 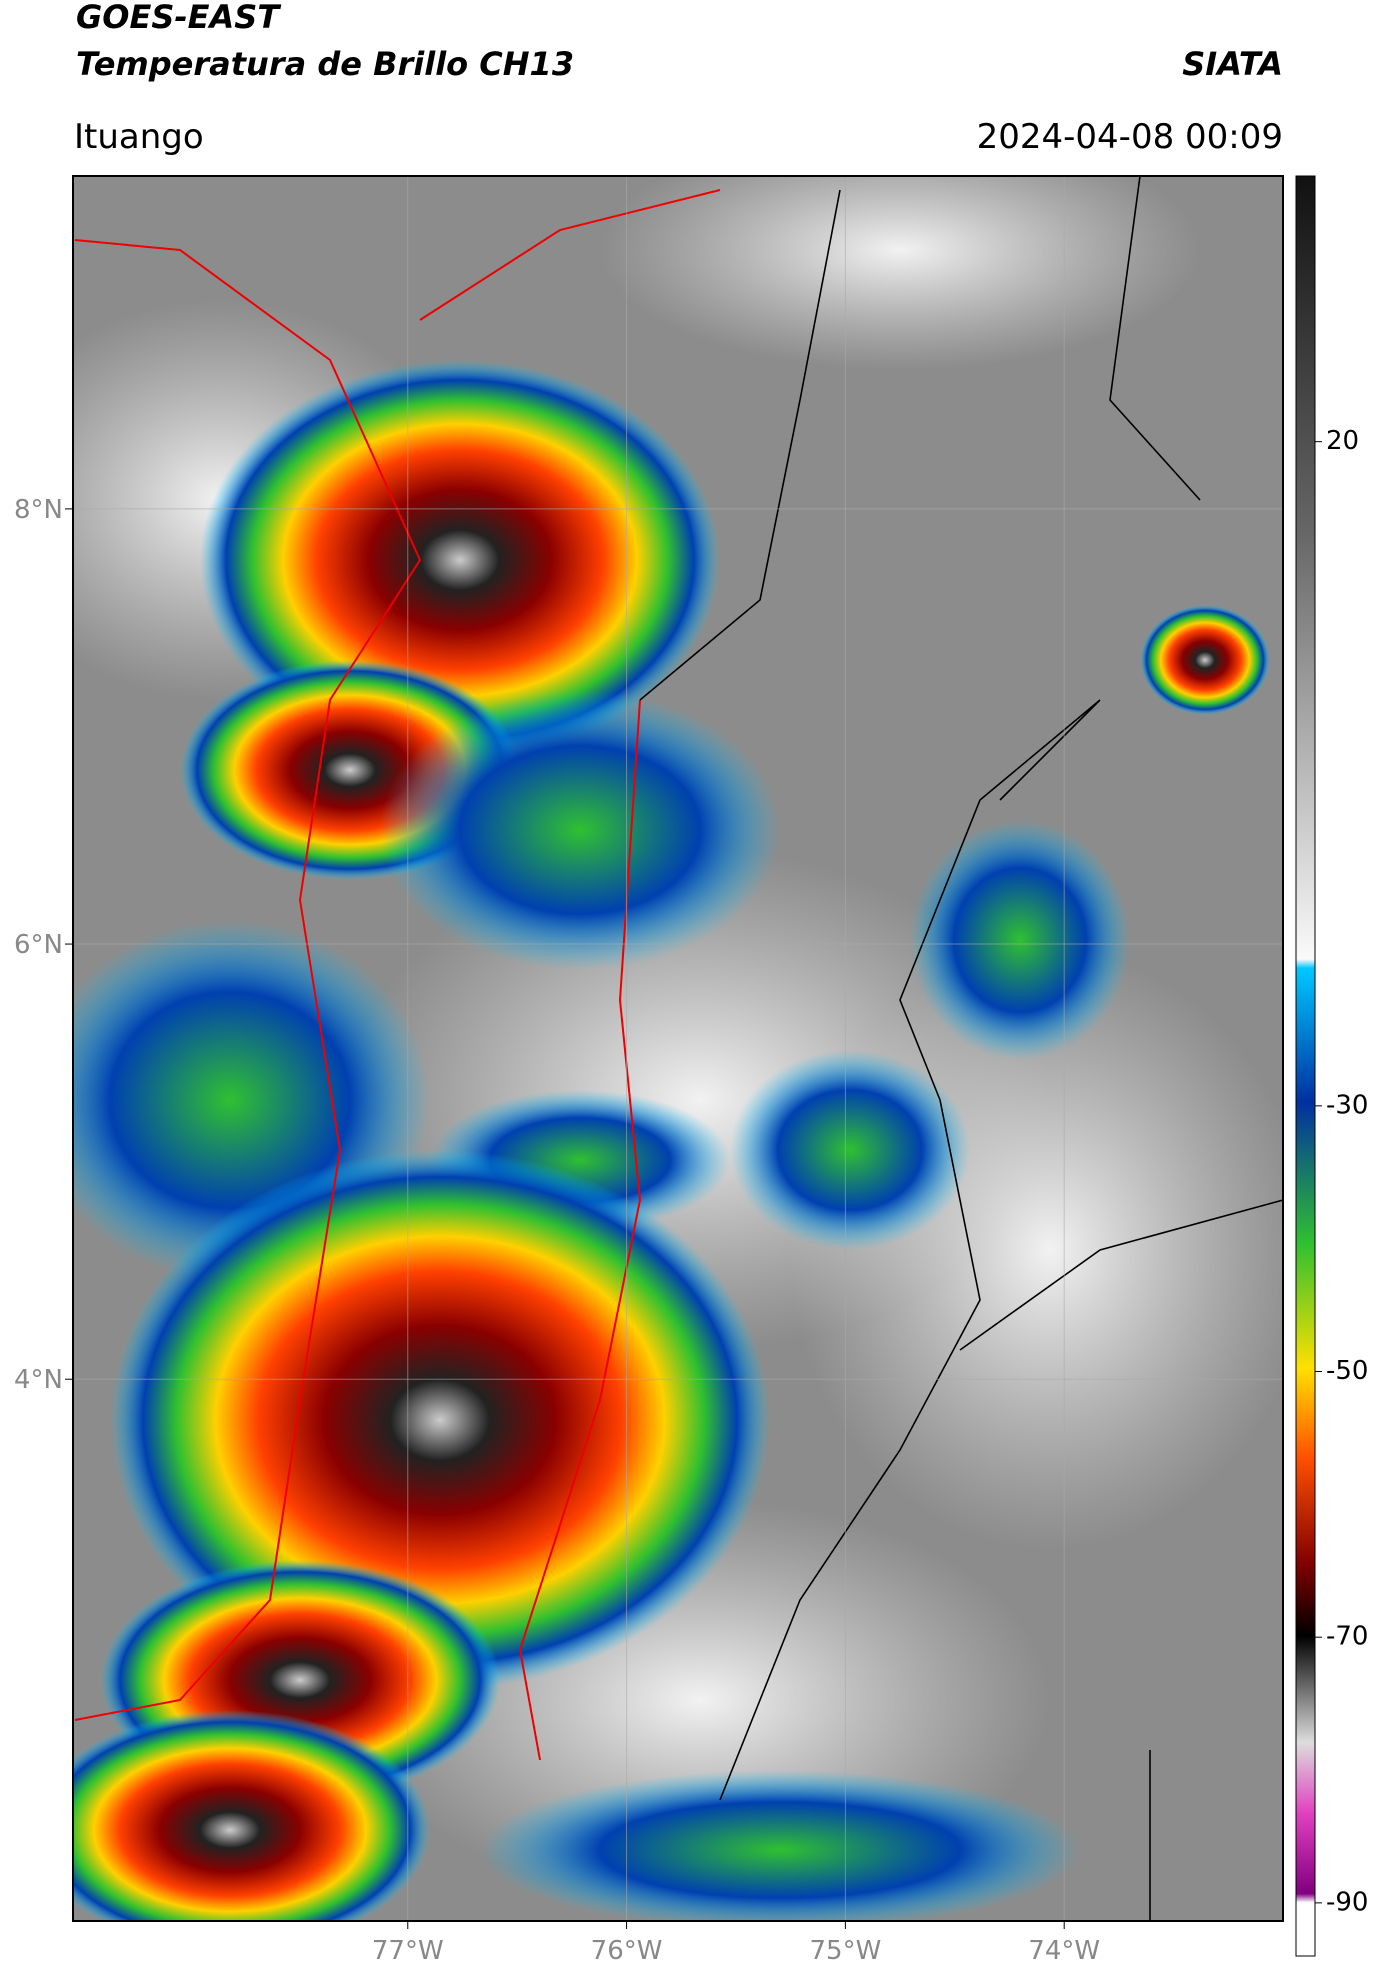 I want to click on lon-label: 75°W, so click(x=845, y=1951).